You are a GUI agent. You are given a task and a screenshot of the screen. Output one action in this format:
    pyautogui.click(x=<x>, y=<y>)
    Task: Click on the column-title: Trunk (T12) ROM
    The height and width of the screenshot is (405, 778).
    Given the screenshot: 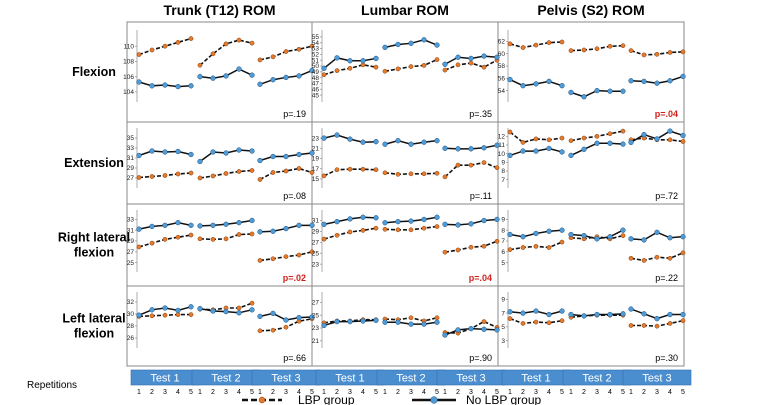 What is the action you would take?
    pyautogui.click(x=219, y=10)
    